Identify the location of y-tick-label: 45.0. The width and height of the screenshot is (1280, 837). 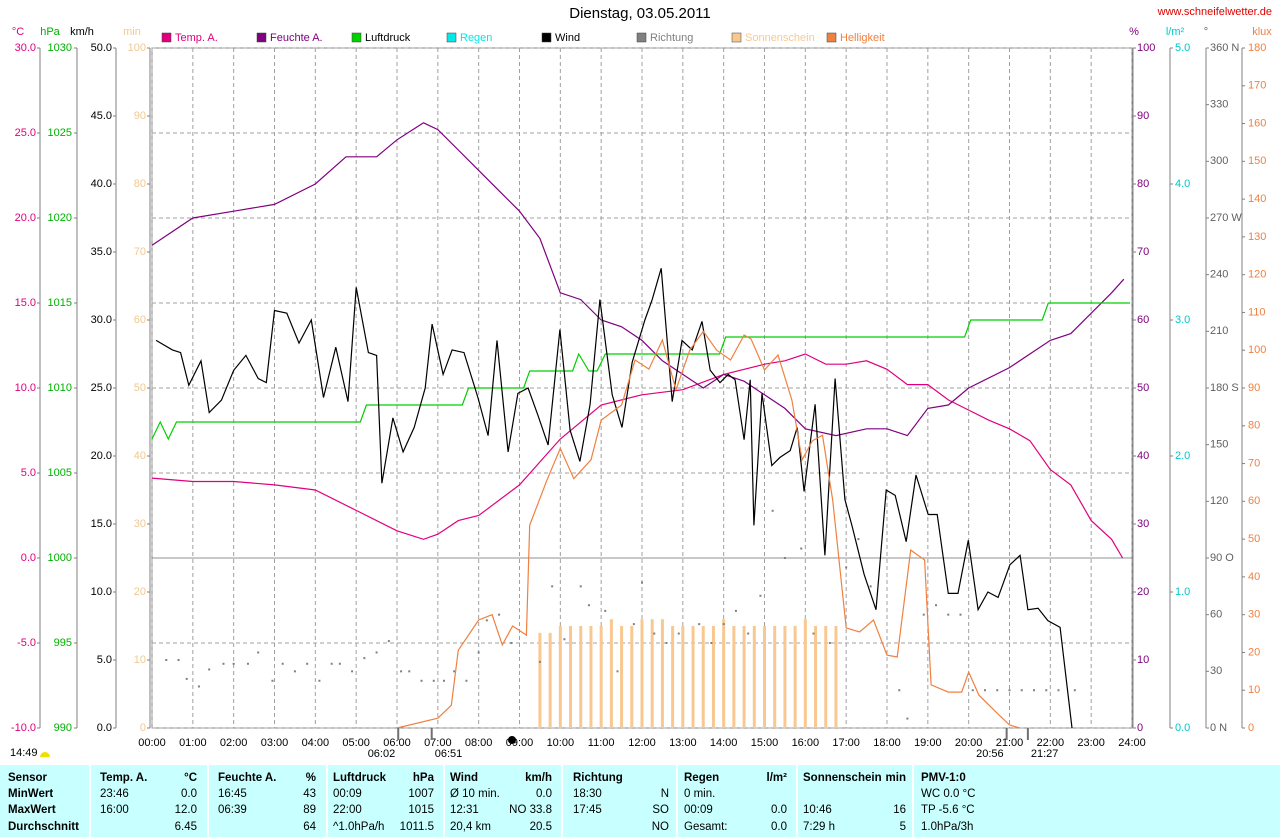
(101, 116).